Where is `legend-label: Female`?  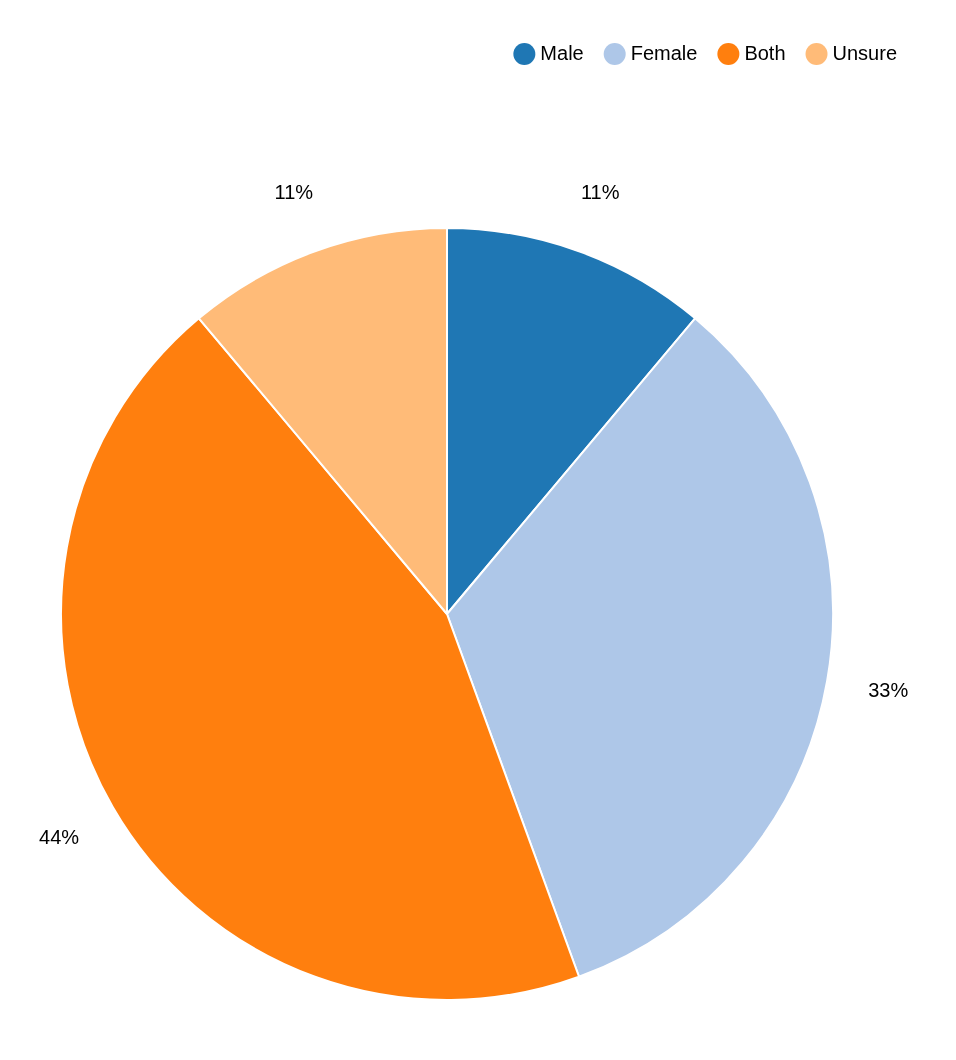
legend-label: Female is located at coordinates (664, 52).